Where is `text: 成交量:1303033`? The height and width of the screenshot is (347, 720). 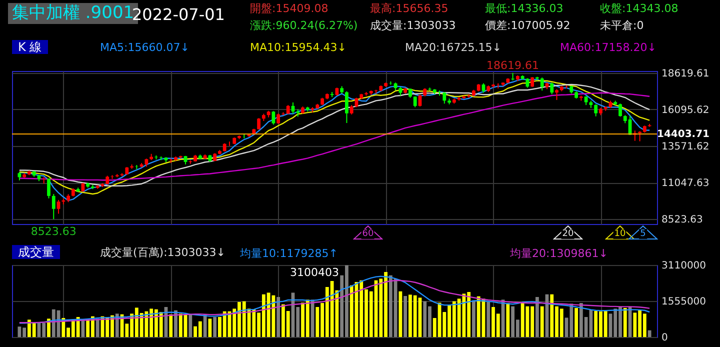 text: 成交量:1303033 is located at coordinates (413, 26).